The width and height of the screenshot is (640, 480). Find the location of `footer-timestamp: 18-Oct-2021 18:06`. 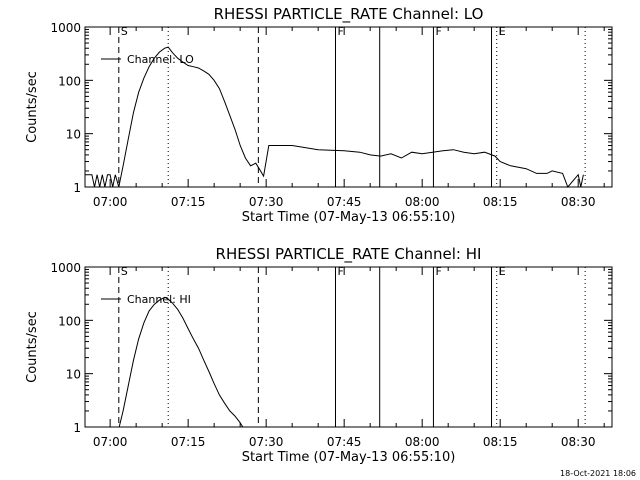

footer-timestamp: 18-Oct-2021 18:06 is located at coordinates (598, 473).